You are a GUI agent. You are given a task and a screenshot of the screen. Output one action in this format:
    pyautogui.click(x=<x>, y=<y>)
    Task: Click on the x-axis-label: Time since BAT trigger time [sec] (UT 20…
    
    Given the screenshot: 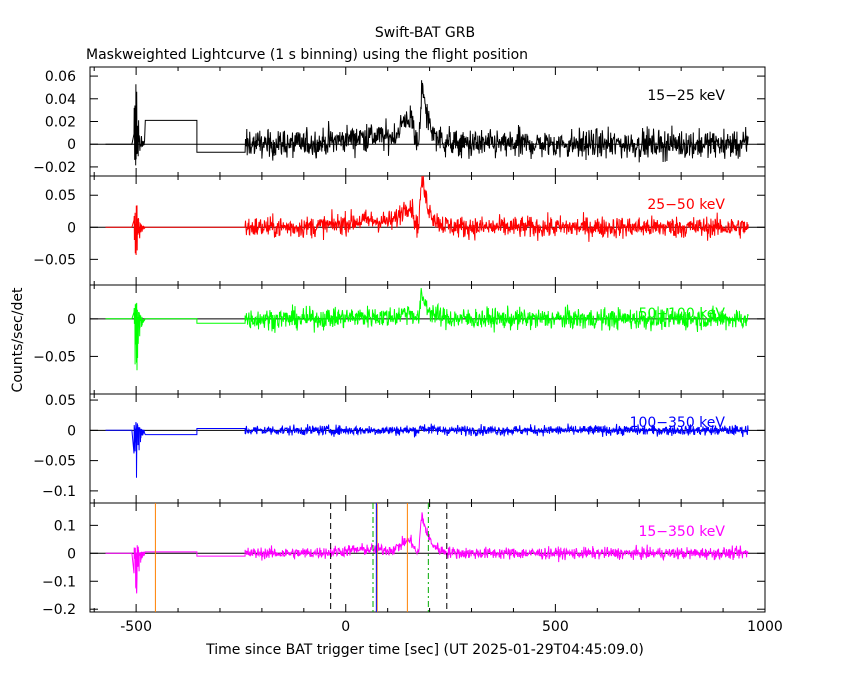 What is the action you would take?
    pyautogui.click(x=424, y=650)
    